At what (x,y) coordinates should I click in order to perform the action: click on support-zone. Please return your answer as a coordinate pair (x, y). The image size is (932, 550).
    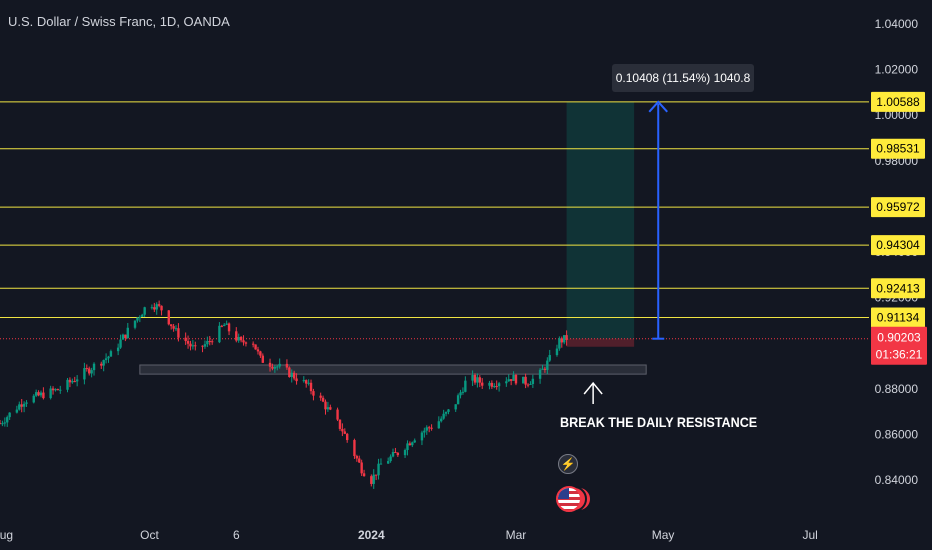
    Looking at the image, I should click on (393, 369).